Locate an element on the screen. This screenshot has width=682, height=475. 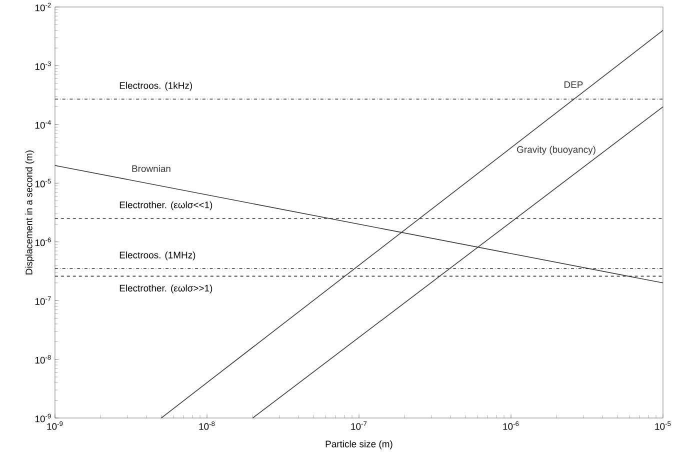
y-tick-label: 10$^{-7}$ is located at coordinates (43, 300).